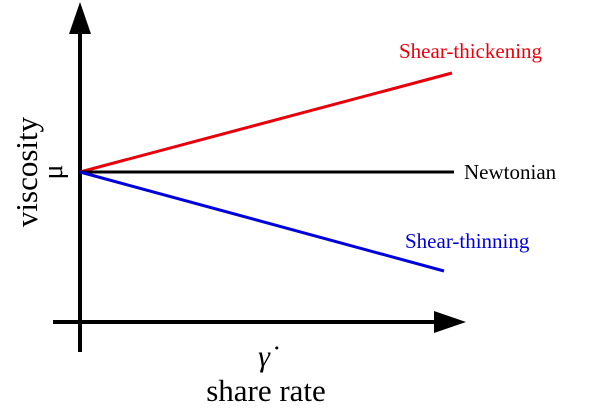 This screenshot has height=410, width=597. I want to click on x-axis-symbol: γ̇, so click(268, 356).